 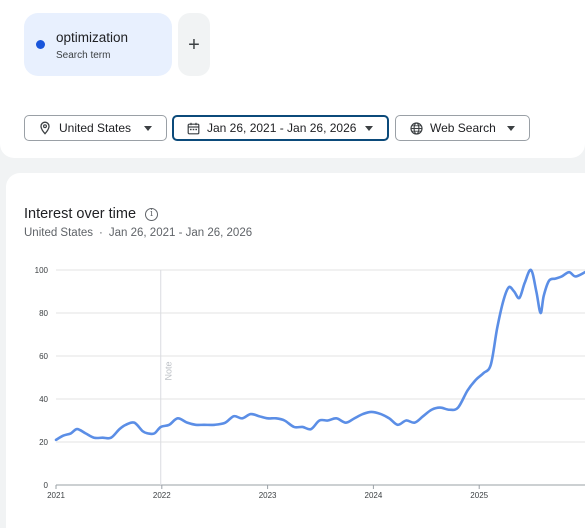 What do you see at coordinates (193, 128) in the screenshot?
I see `calendar-icon` at bounding box center [193, 128].